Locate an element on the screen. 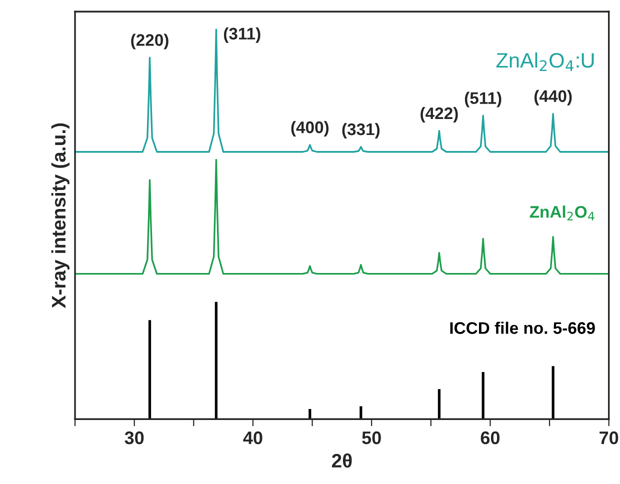  x-tick-label: 30 is located at coordinates (134, 437).